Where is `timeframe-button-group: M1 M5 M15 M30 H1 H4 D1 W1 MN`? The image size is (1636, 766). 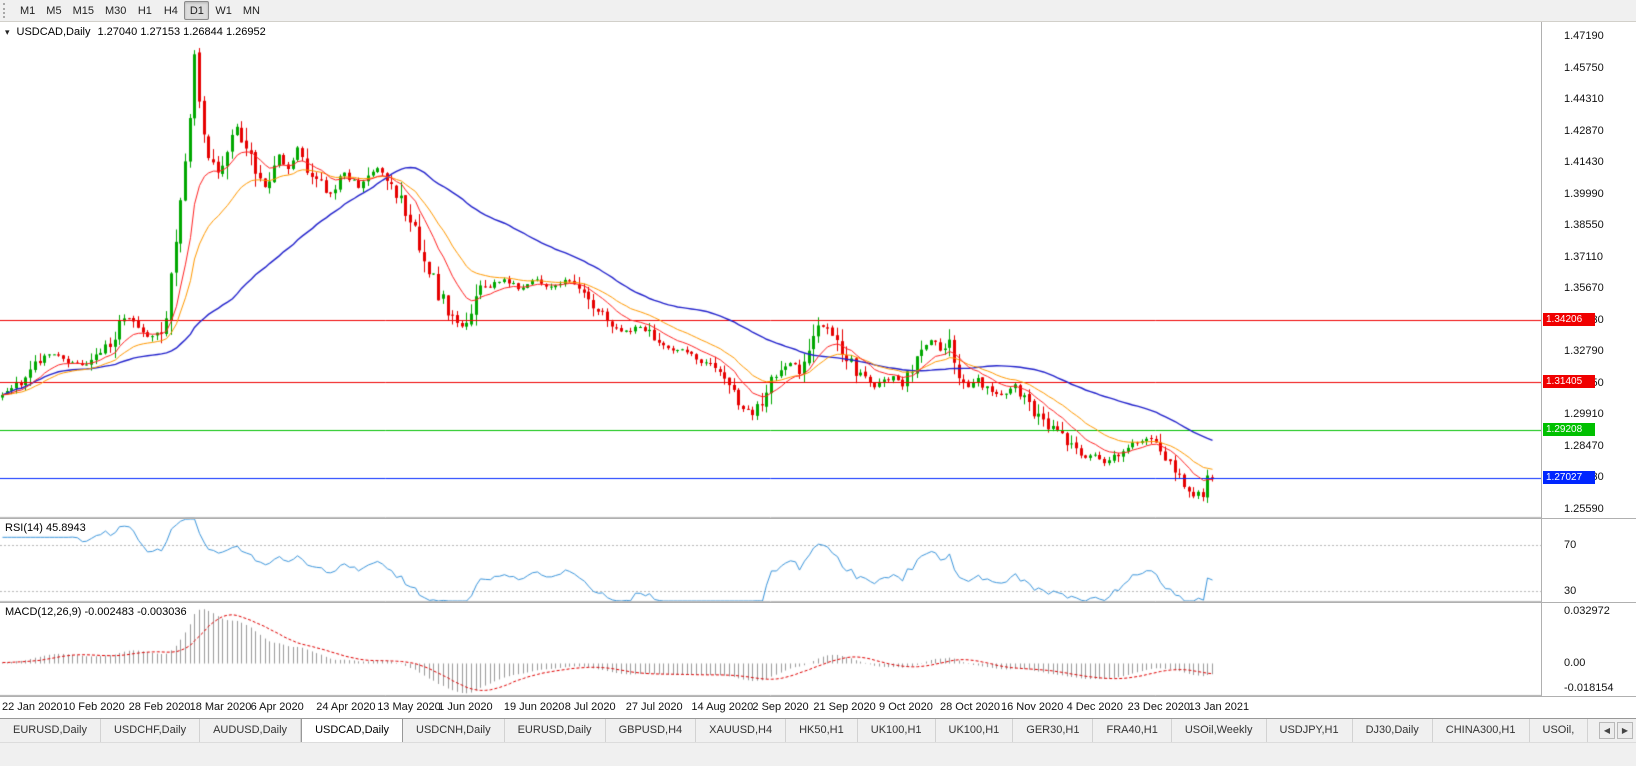 timeframe-button-group: M1 M5 M15 M30 H1 H4 D1 W1 MN is located at coordinates (140, 10).